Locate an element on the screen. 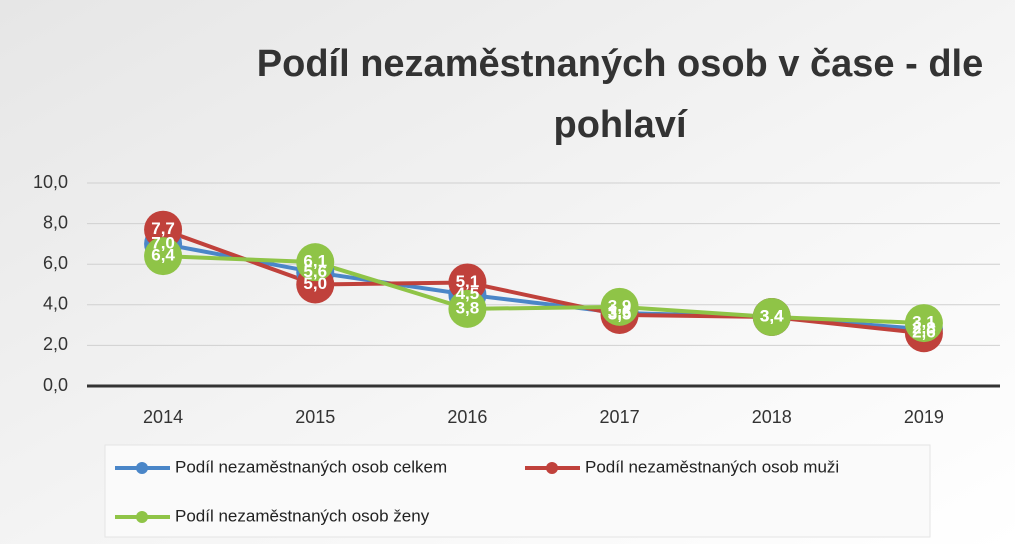 The height and width of the screenshot is (544, 1015). data-label: 3,6 is located at coordinates (620, 311).